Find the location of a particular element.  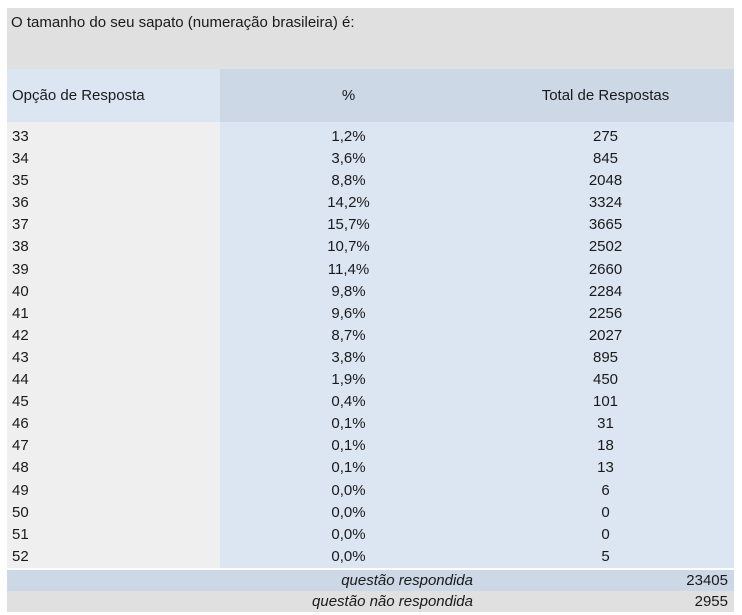

row-percent: 10,7% is located at coordinates (348, 247).